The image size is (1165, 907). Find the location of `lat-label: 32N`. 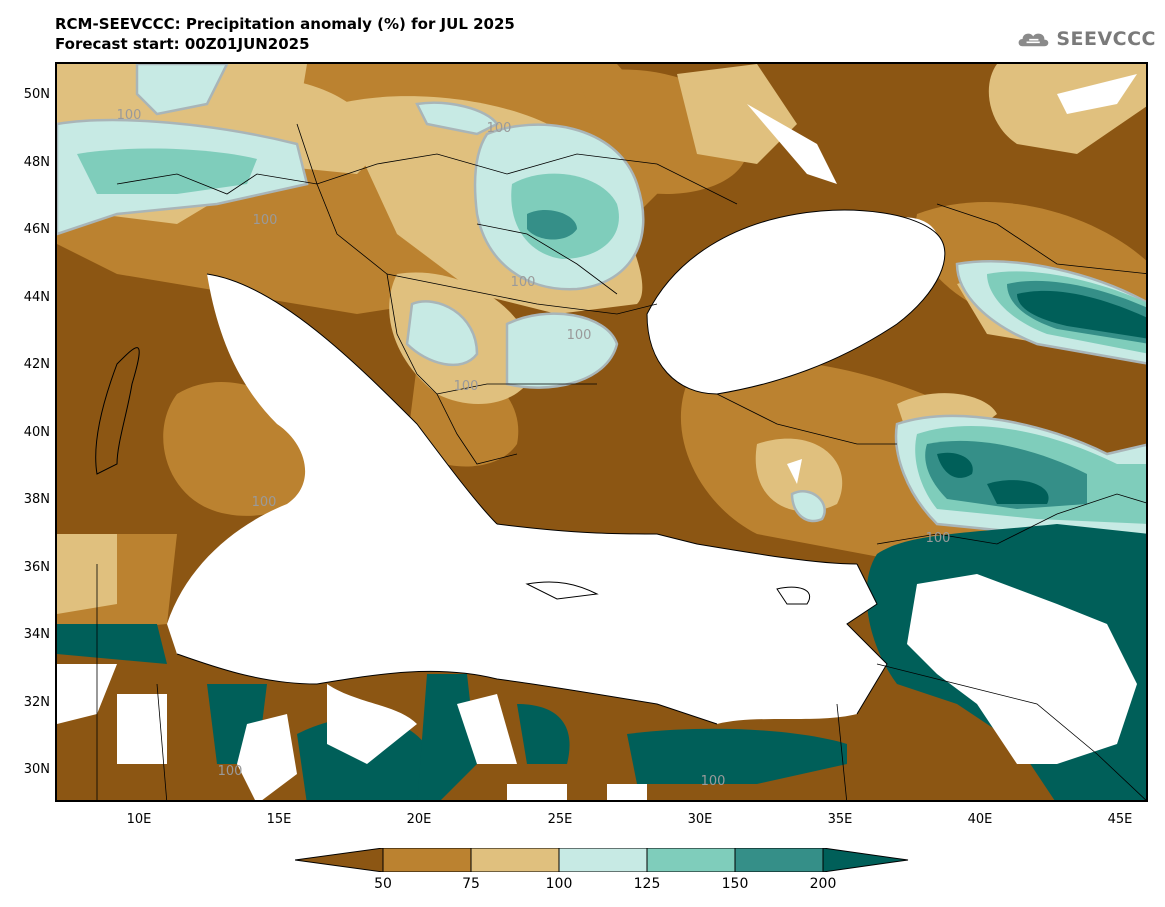

lat-label: 32N is located at coordinates (36, 702).